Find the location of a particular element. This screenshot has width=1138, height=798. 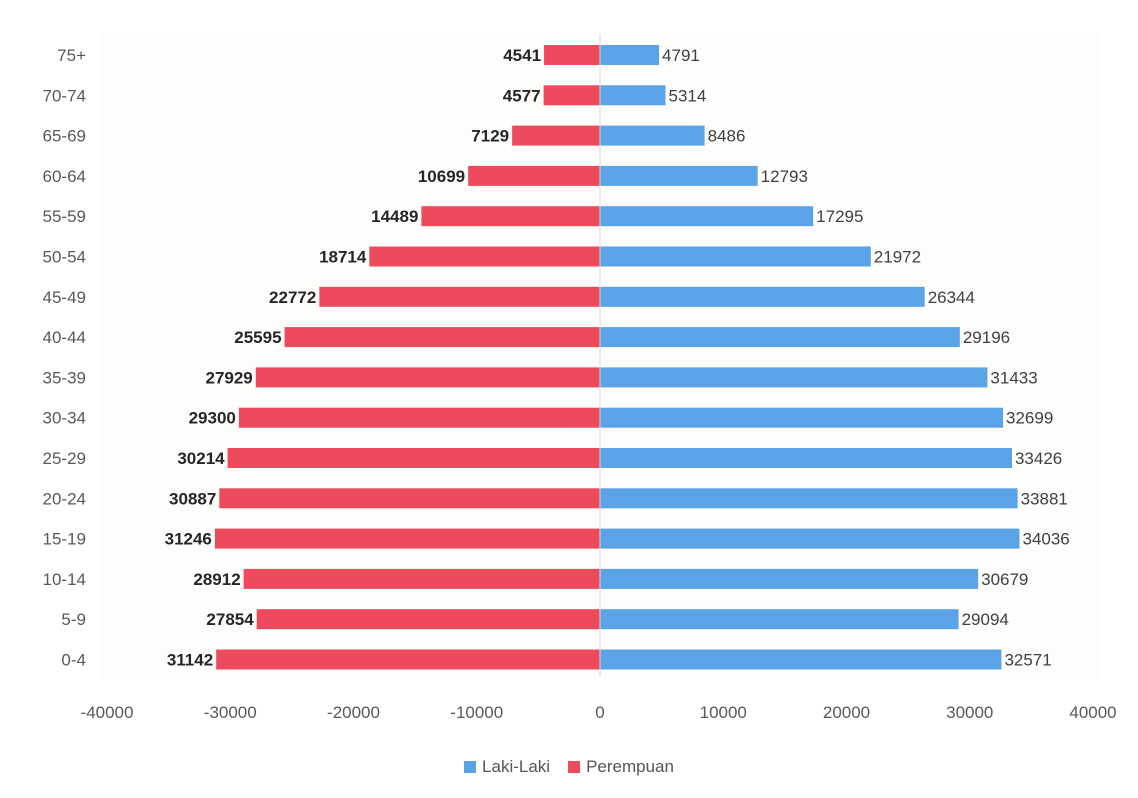

category-label: 65-69 is located at coordinates (64, 136).